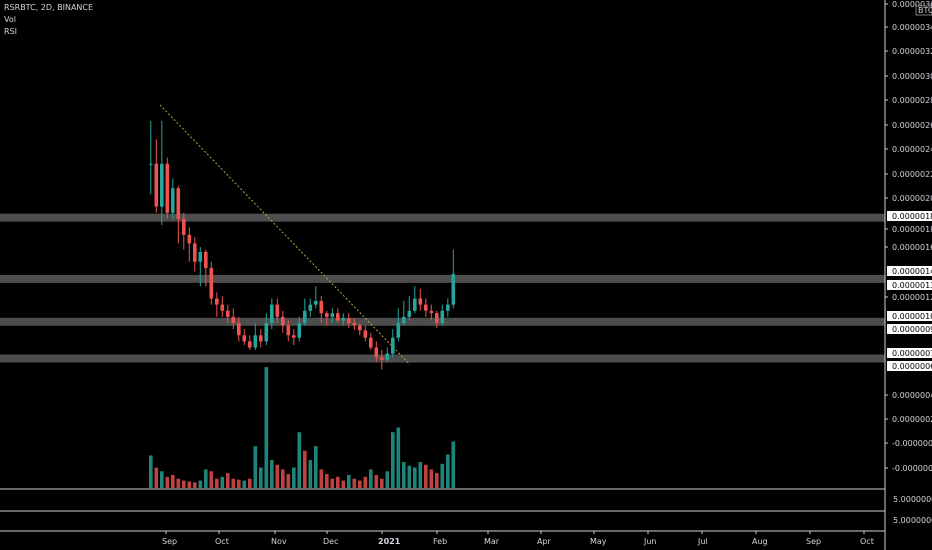 This screenshot has height=550, width=932. What do you see at coordinates (302, 427) in the screenshot?
I see `volume-bars` at bounding box center [302, 427].